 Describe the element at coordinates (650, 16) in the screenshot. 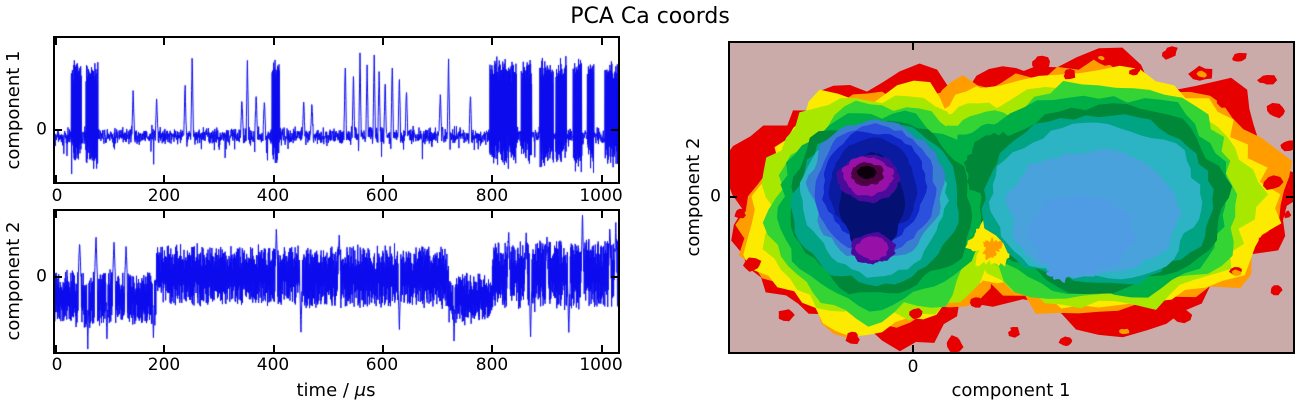

I see `figure-title: PCA Ca coords` at that location.